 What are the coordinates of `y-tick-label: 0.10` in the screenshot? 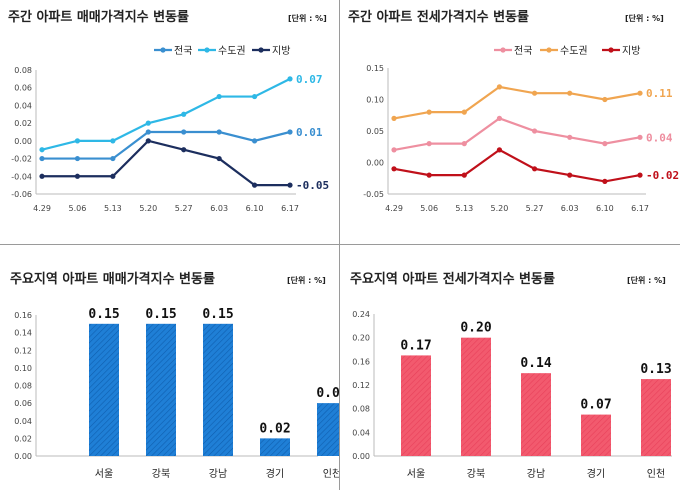 It's located at (23, 368).